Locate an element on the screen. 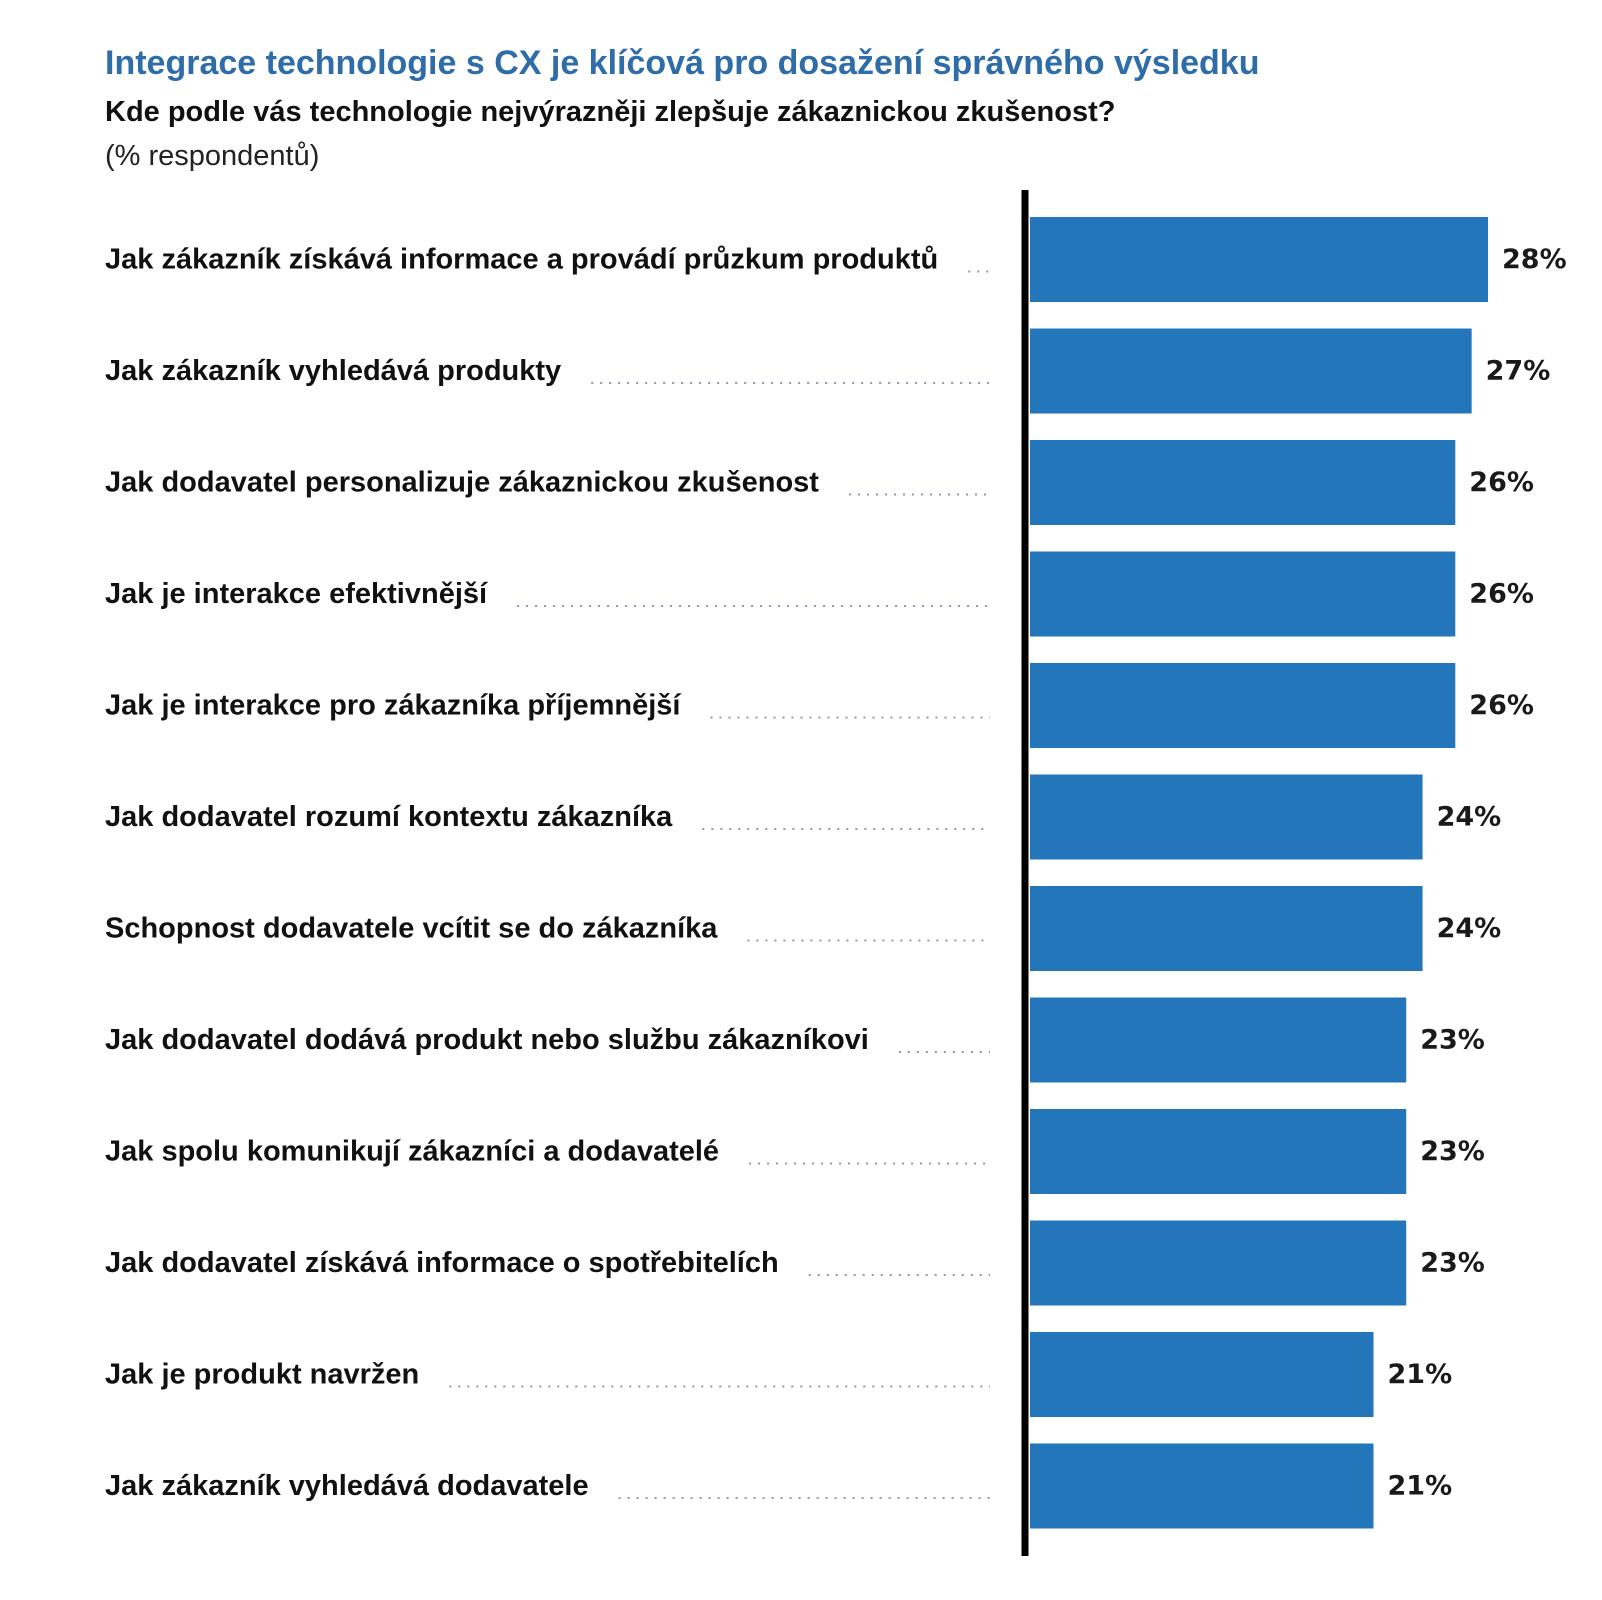  category-label: Jak zákazník vyhledává dodavatele is located at coordinates (347, 1486).